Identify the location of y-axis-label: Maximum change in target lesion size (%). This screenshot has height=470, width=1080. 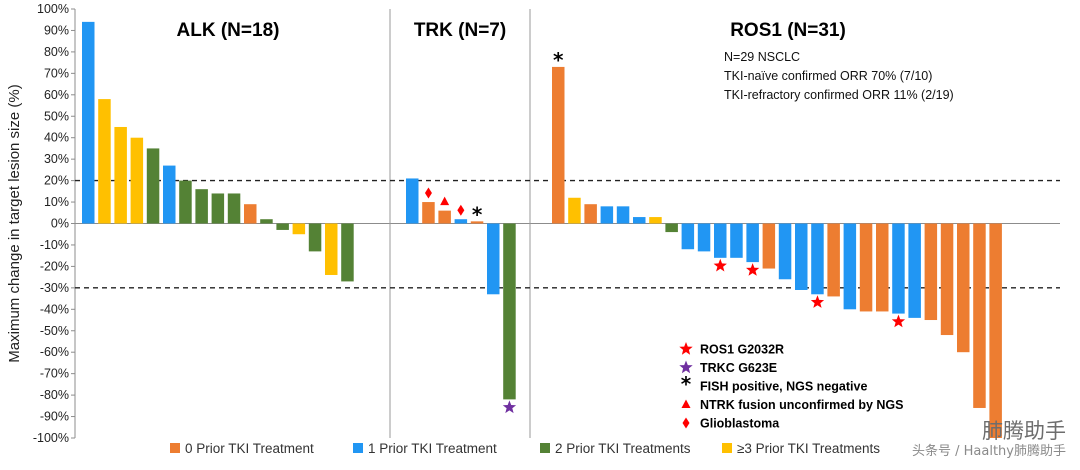
(14, 223).